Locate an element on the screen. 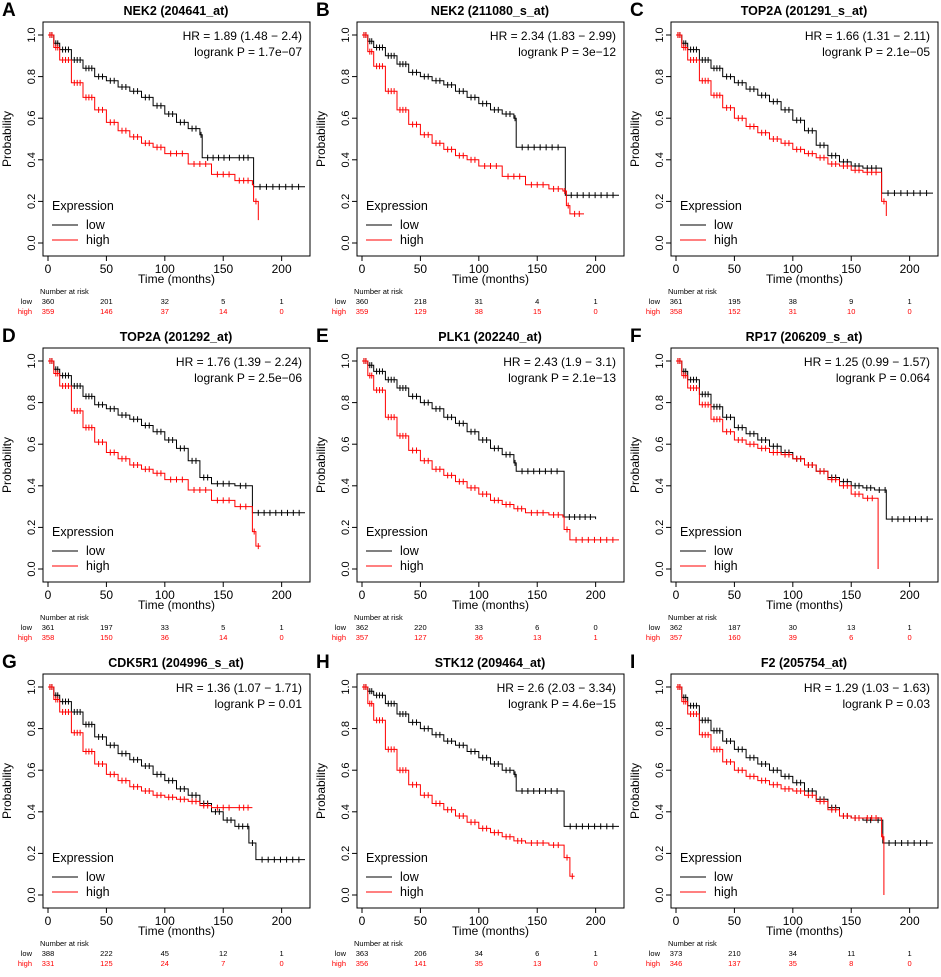 This screenshot has width=941, height=977. x-axis-label: Time (months) is located at coordinates (490, 279).